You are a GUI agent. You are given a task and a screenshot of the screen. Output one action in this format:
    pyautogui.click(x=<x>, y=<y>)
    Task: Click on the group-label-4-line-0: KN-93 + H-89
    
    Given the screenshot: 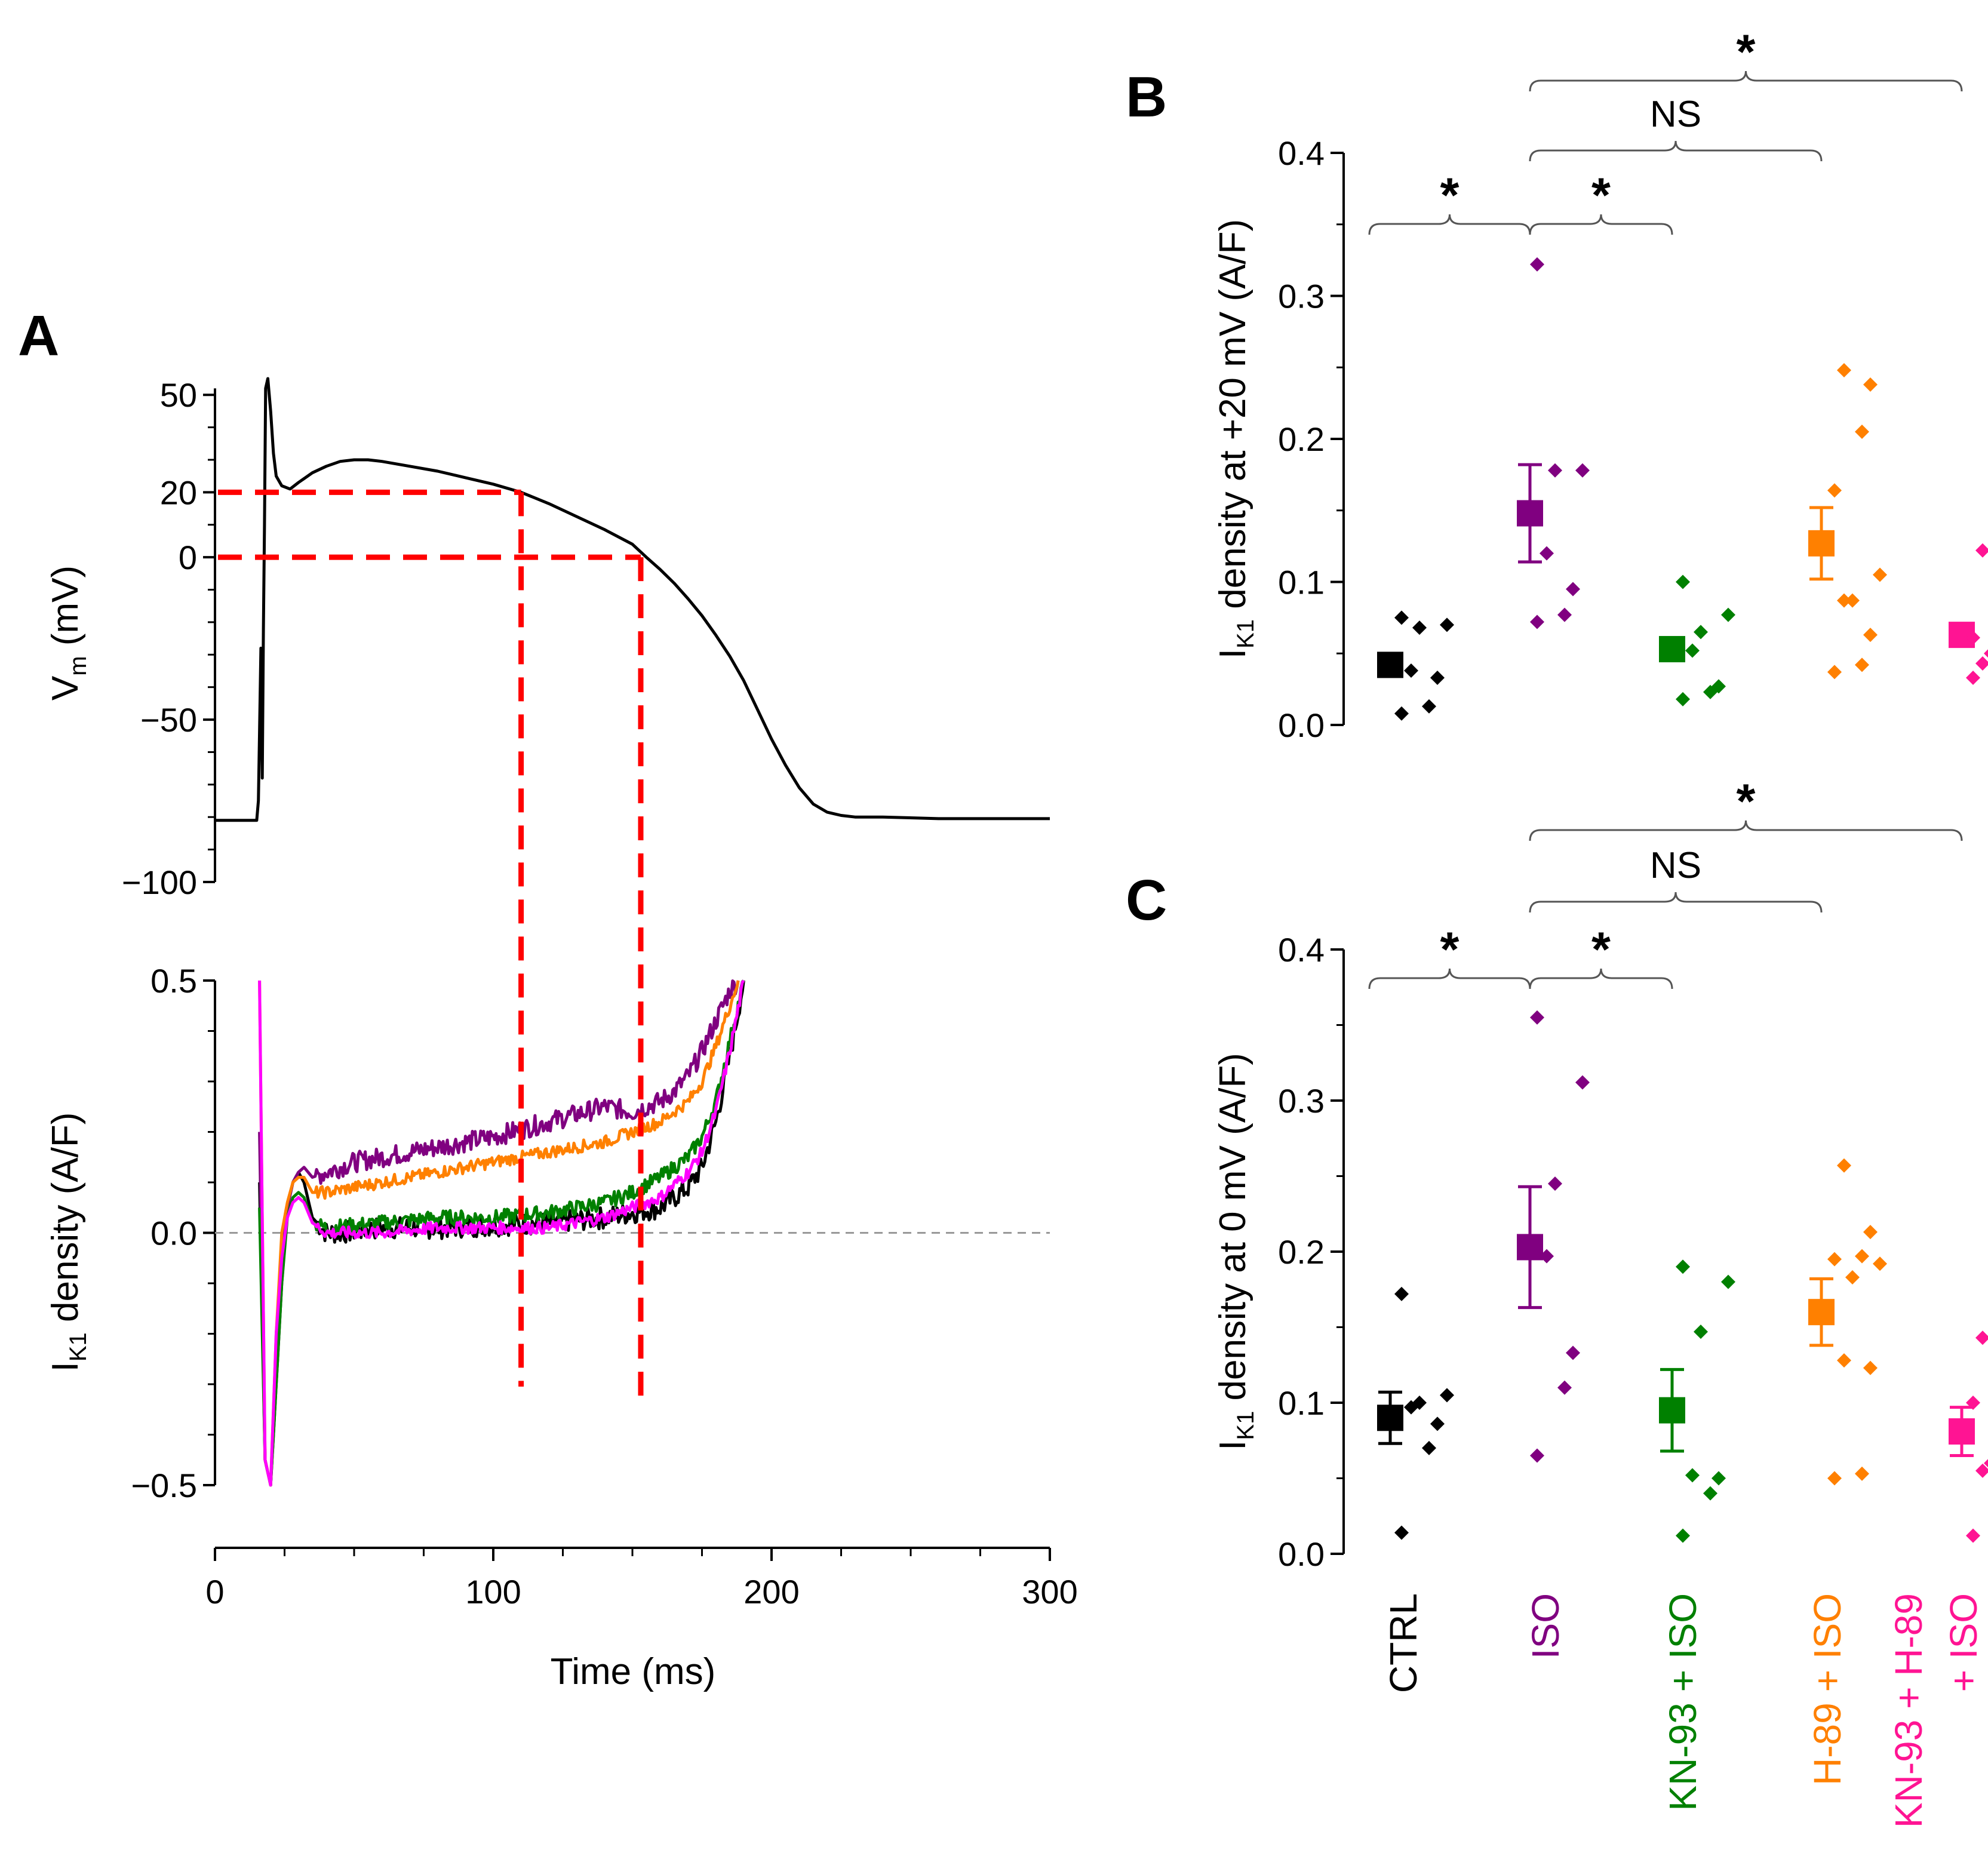 What is the action you would take?
    pyautogui.click(x=1908, y=1710)
    